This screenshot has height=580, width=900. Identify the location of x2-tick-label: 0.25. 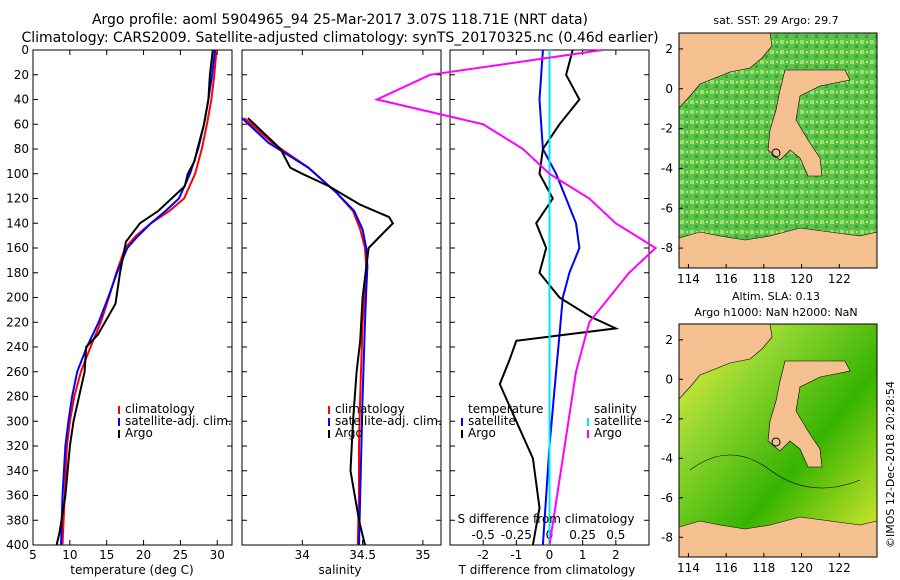
(582, 535).